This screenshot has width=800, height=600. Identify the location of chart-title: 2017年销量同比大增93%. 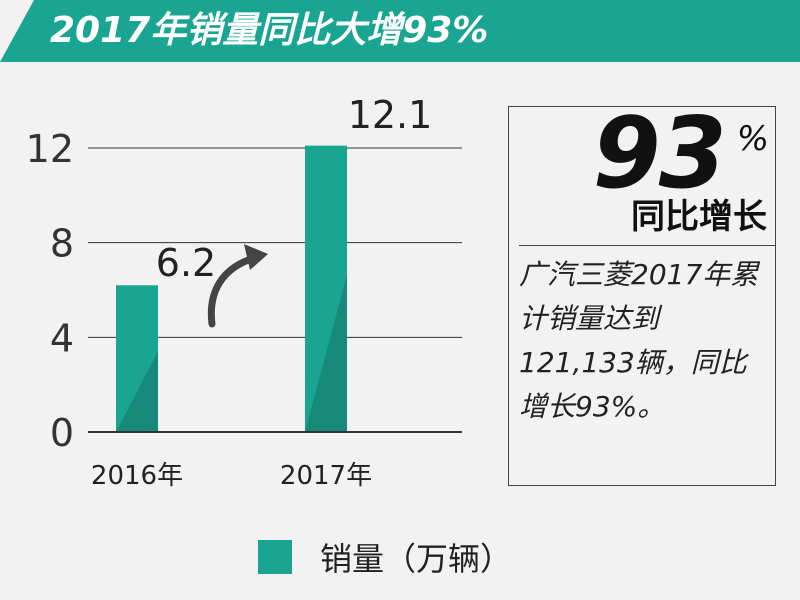
(269, 30).